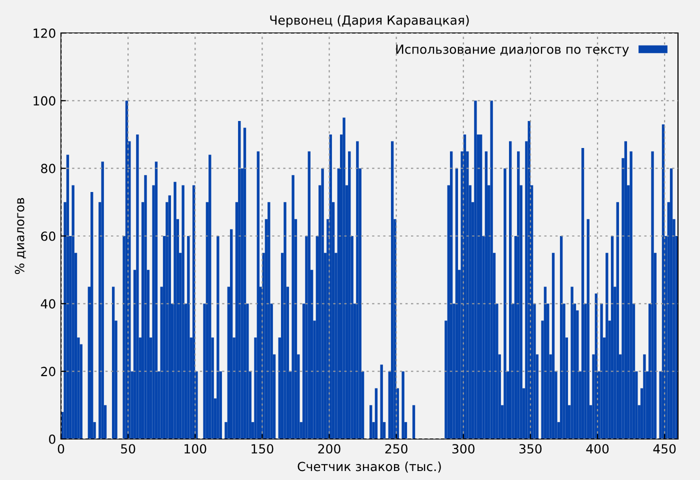 The height and width of the screenshot is (480, 700). Describe the element at coordinates (597, 449) in the screenshot. I see `x-tick-label: 400` at that location.